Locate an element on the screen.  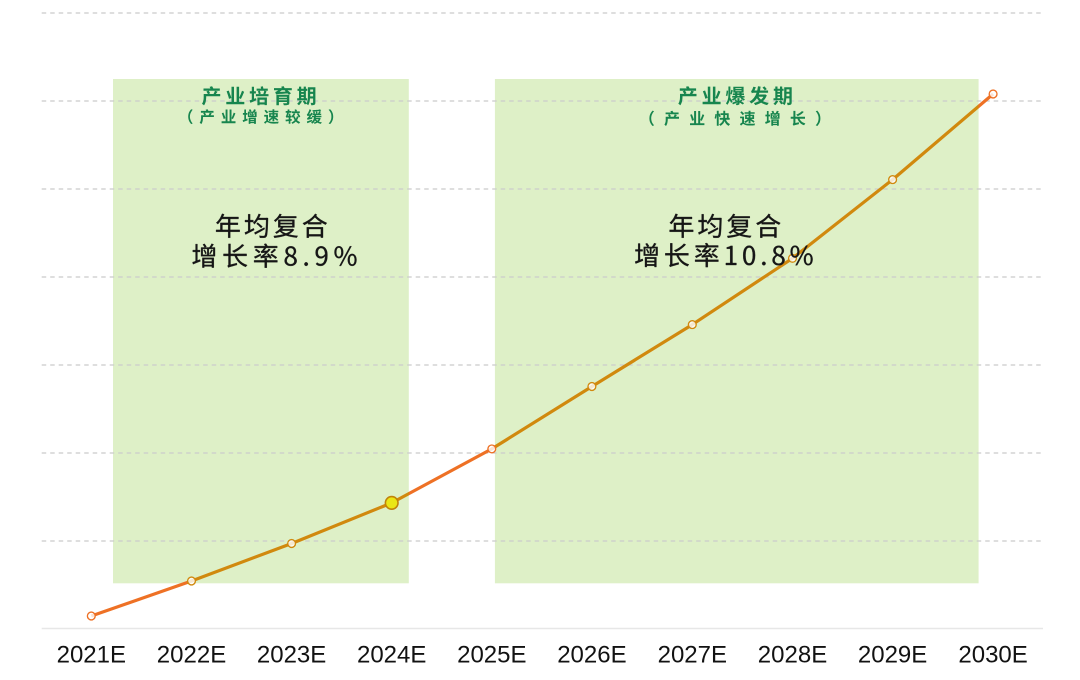
svg-text: 2025E is located at coordinates (491, 655).